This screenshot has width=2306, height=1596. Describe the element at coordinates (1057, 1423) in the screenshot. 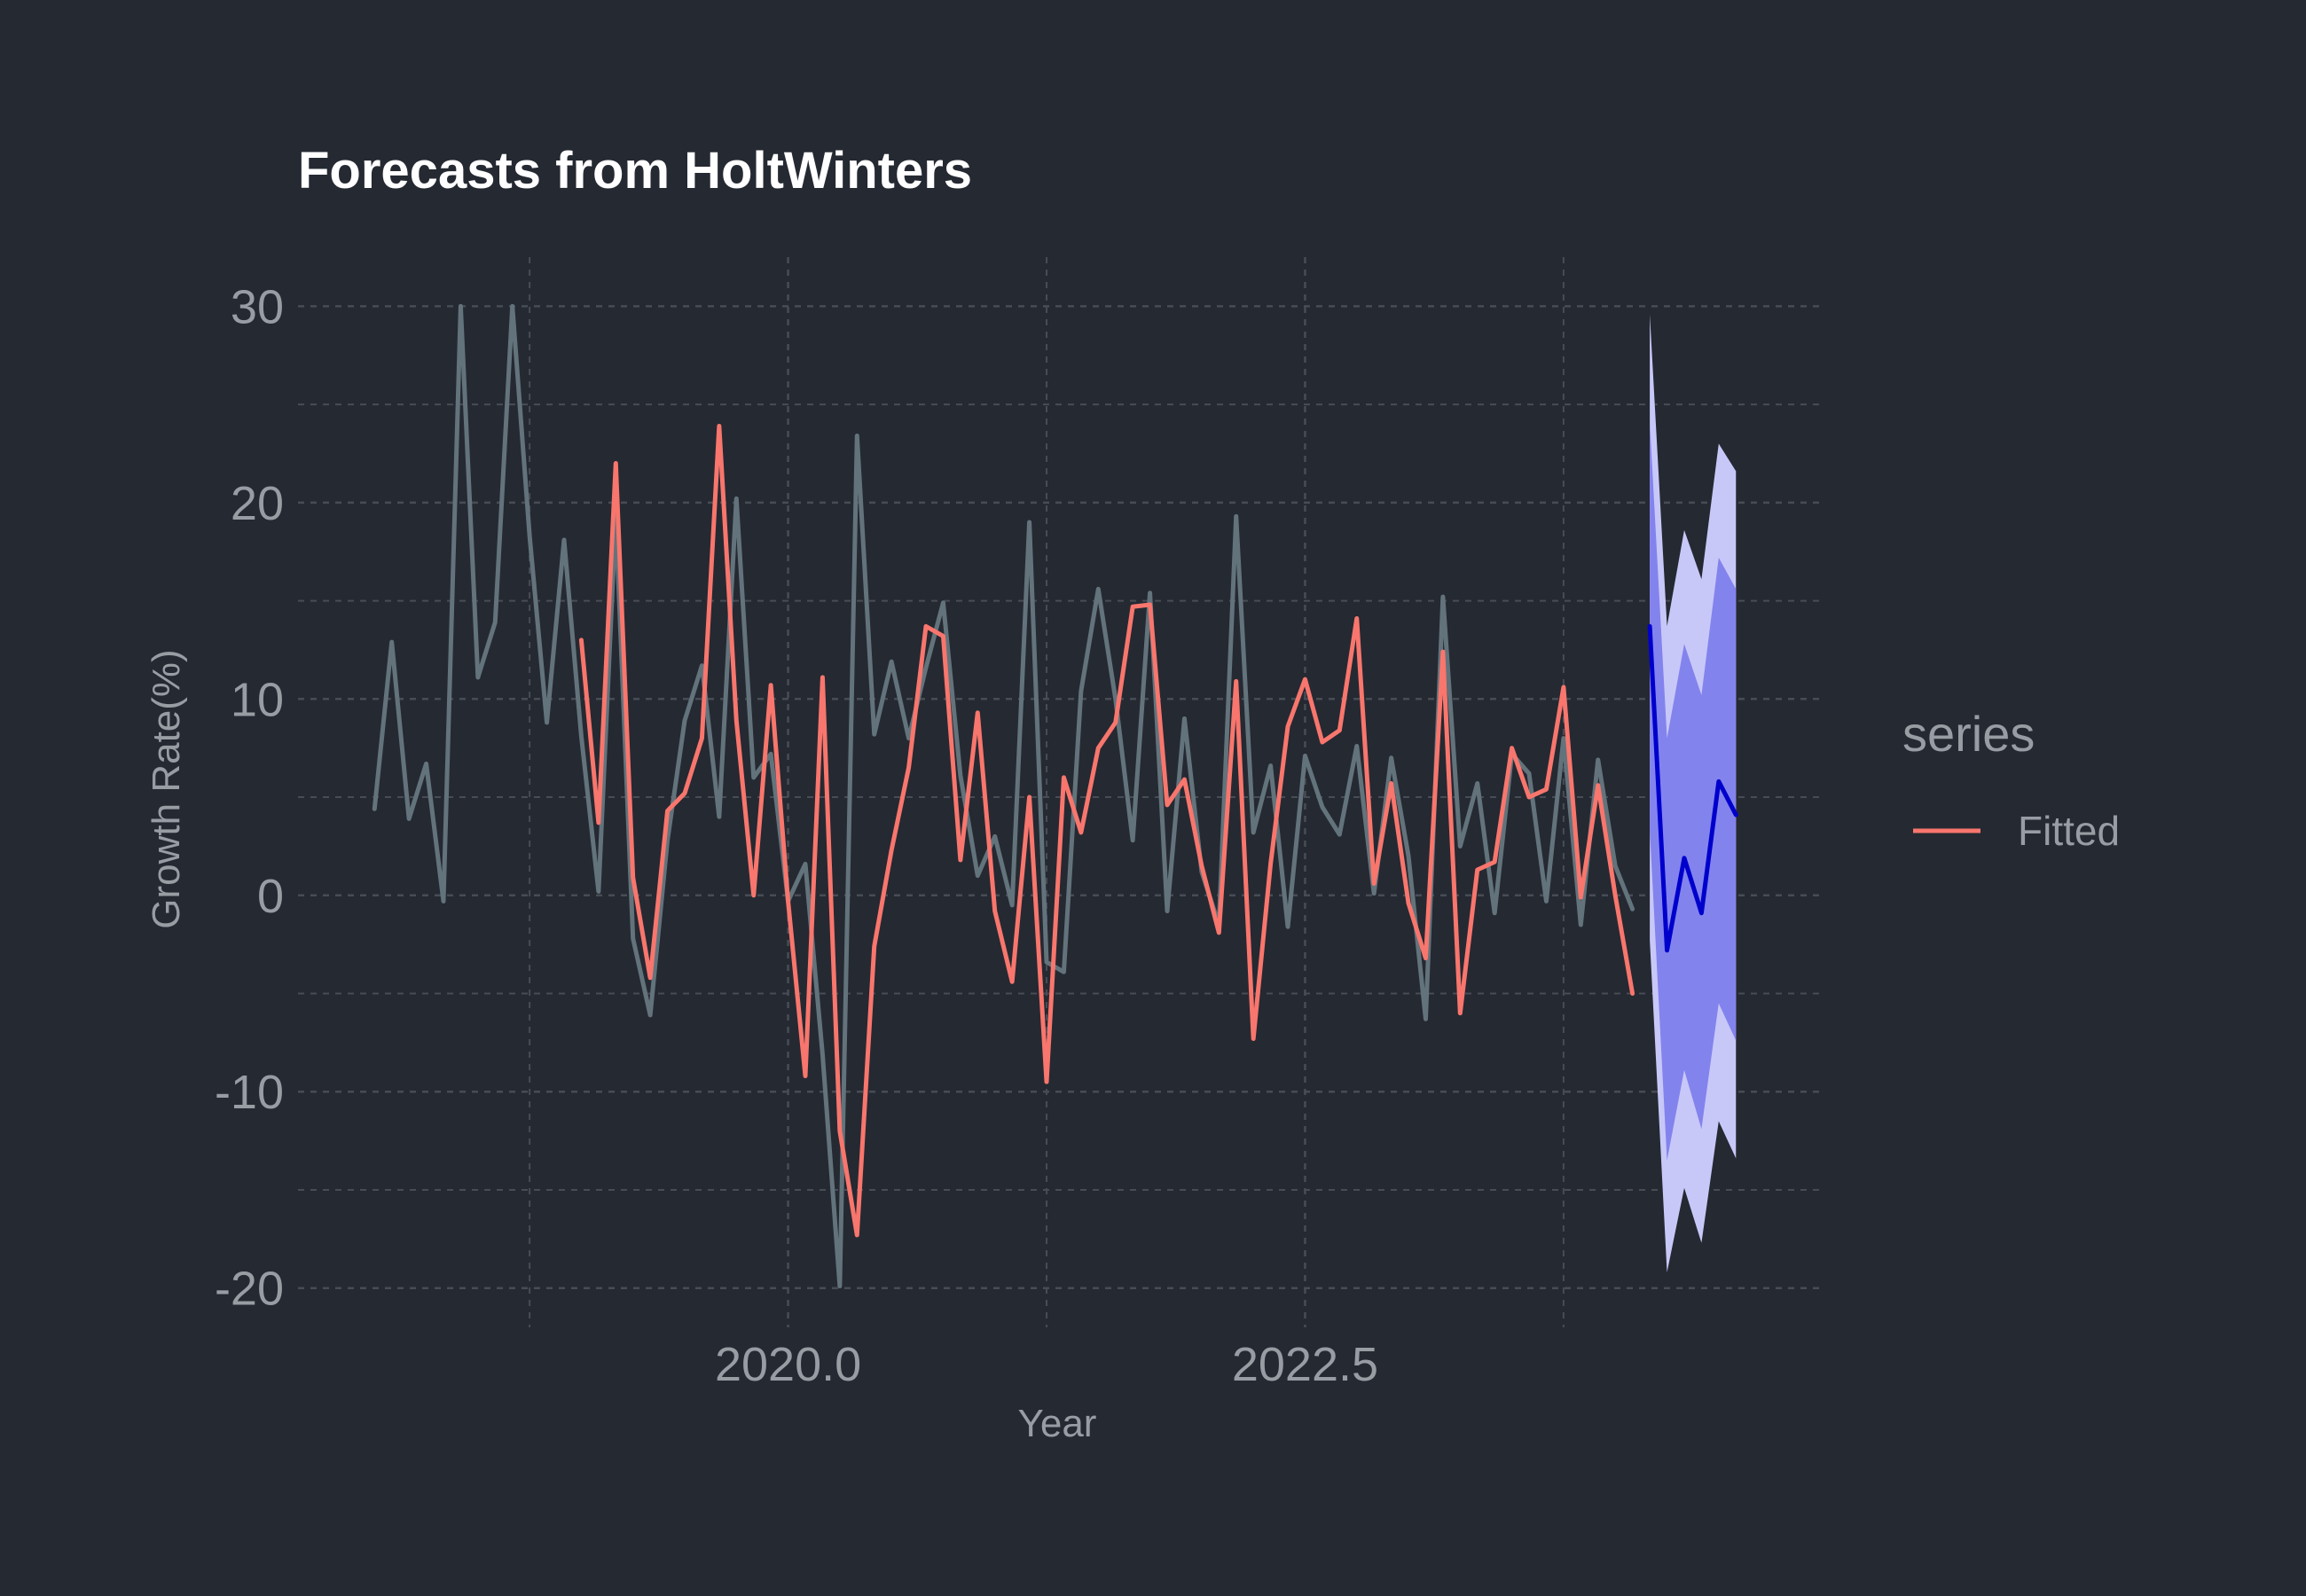

I see `x-axis-title: Year` at that location.